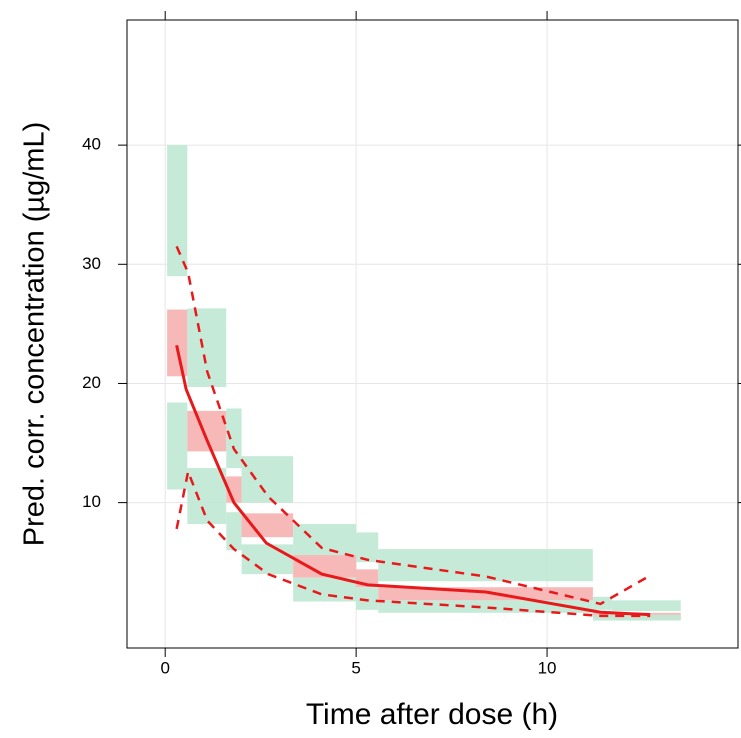  What do you see at coordinates (432, 714) in the screenshot?
I see `x-axis-title: Time after dose (h)` at bounding box center [432, 714].